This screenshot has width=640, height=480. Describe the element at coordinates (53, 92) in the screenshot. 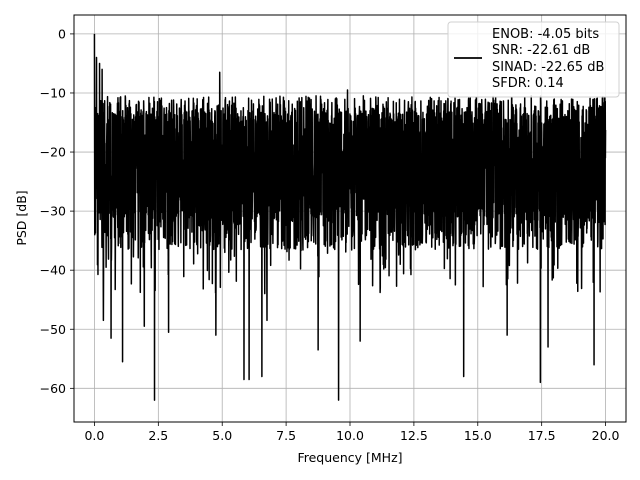

I see `y-tick-label: −10` at that location.